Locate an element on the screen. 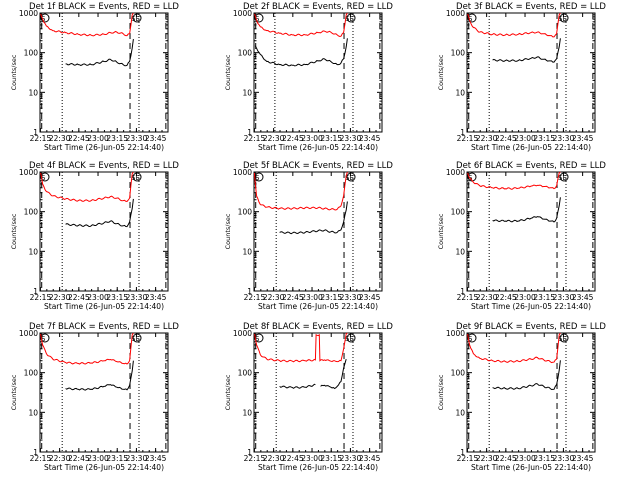 The height and width of the screenshot is (480, 640). plot-title: Det 4f BLACK = Events, RED = LLD is located at coordinates (104, 166).